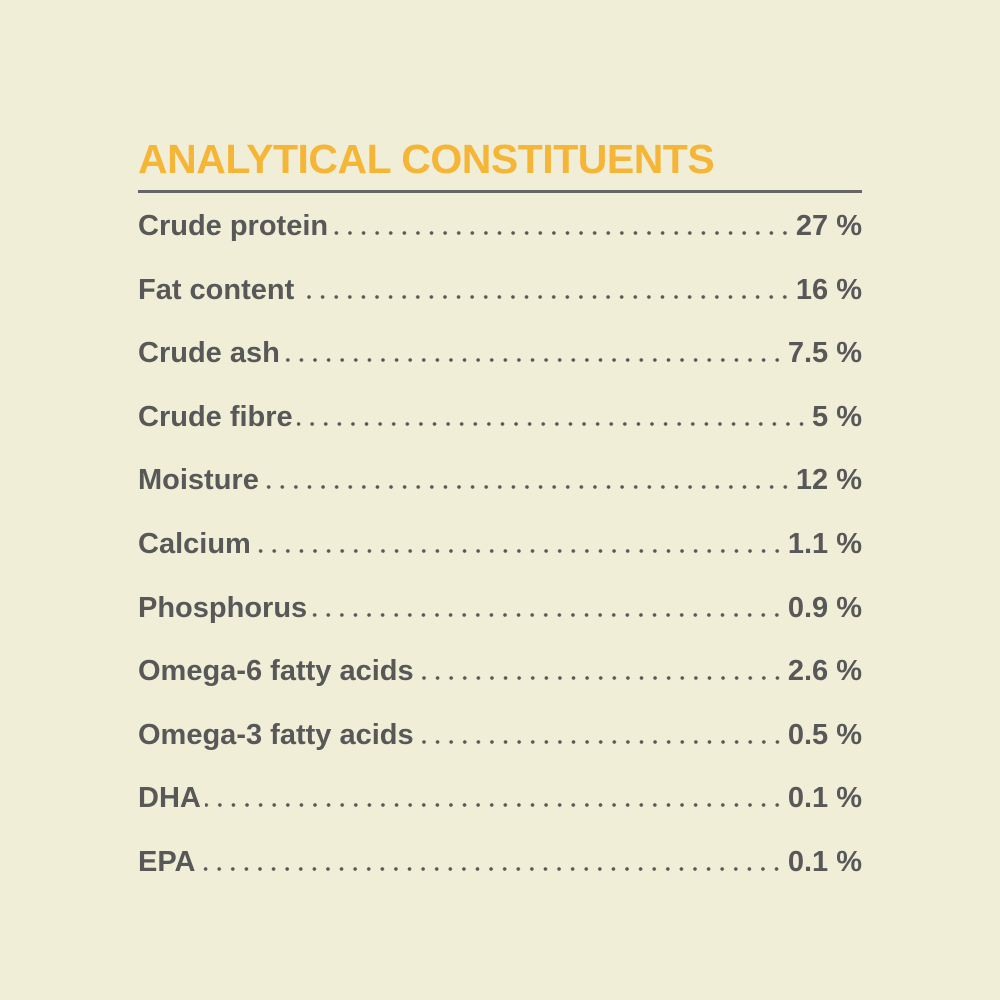 The height and width of the screenshot is (1000, 1000). What do you see at coordinates (824, 543) in the screenshot?
I see `constituent-value: 1.1 %` at bounding box center [824, 543].